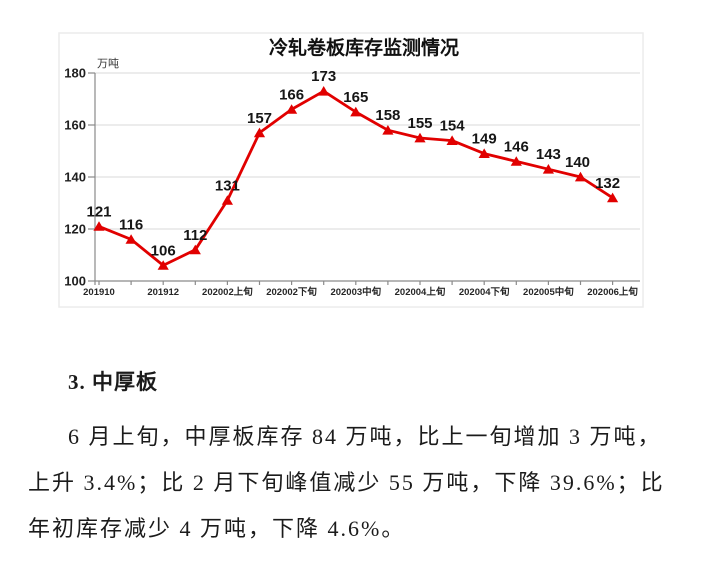  What do you see at coordinates (291, 94) in the screenshot?
I see `data-label: 166` at bounding box center [291, 94].